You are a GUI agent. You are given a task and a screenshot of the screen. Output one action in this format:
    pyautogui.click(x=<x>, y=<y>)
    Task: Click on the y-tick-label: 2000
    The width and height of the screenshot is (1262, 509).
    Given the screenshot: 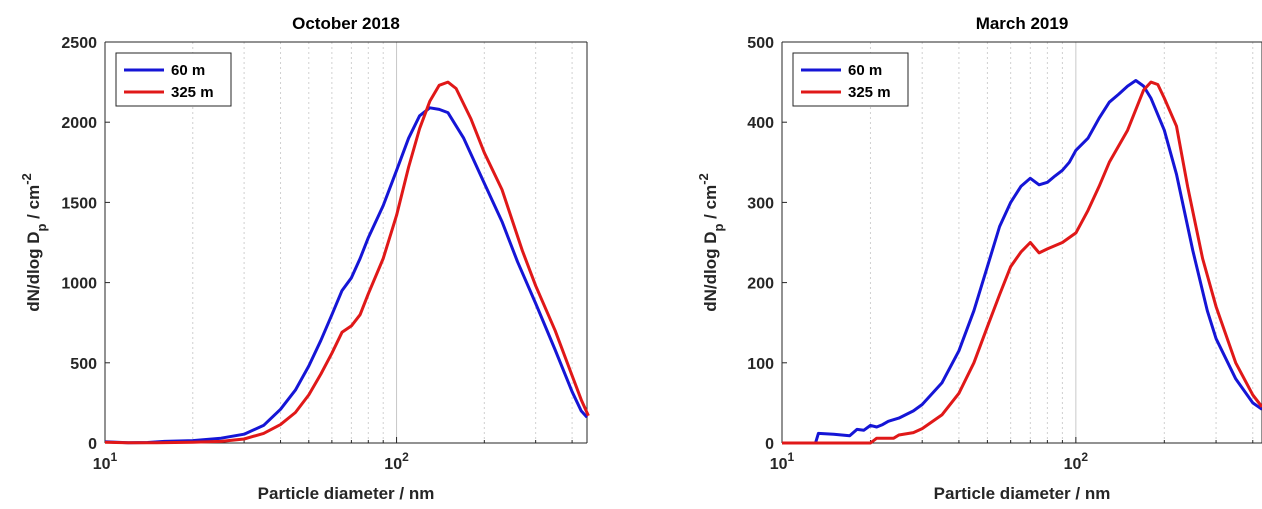 What is the action you would take?
    pyautogui.click(x=79, y=123)
    